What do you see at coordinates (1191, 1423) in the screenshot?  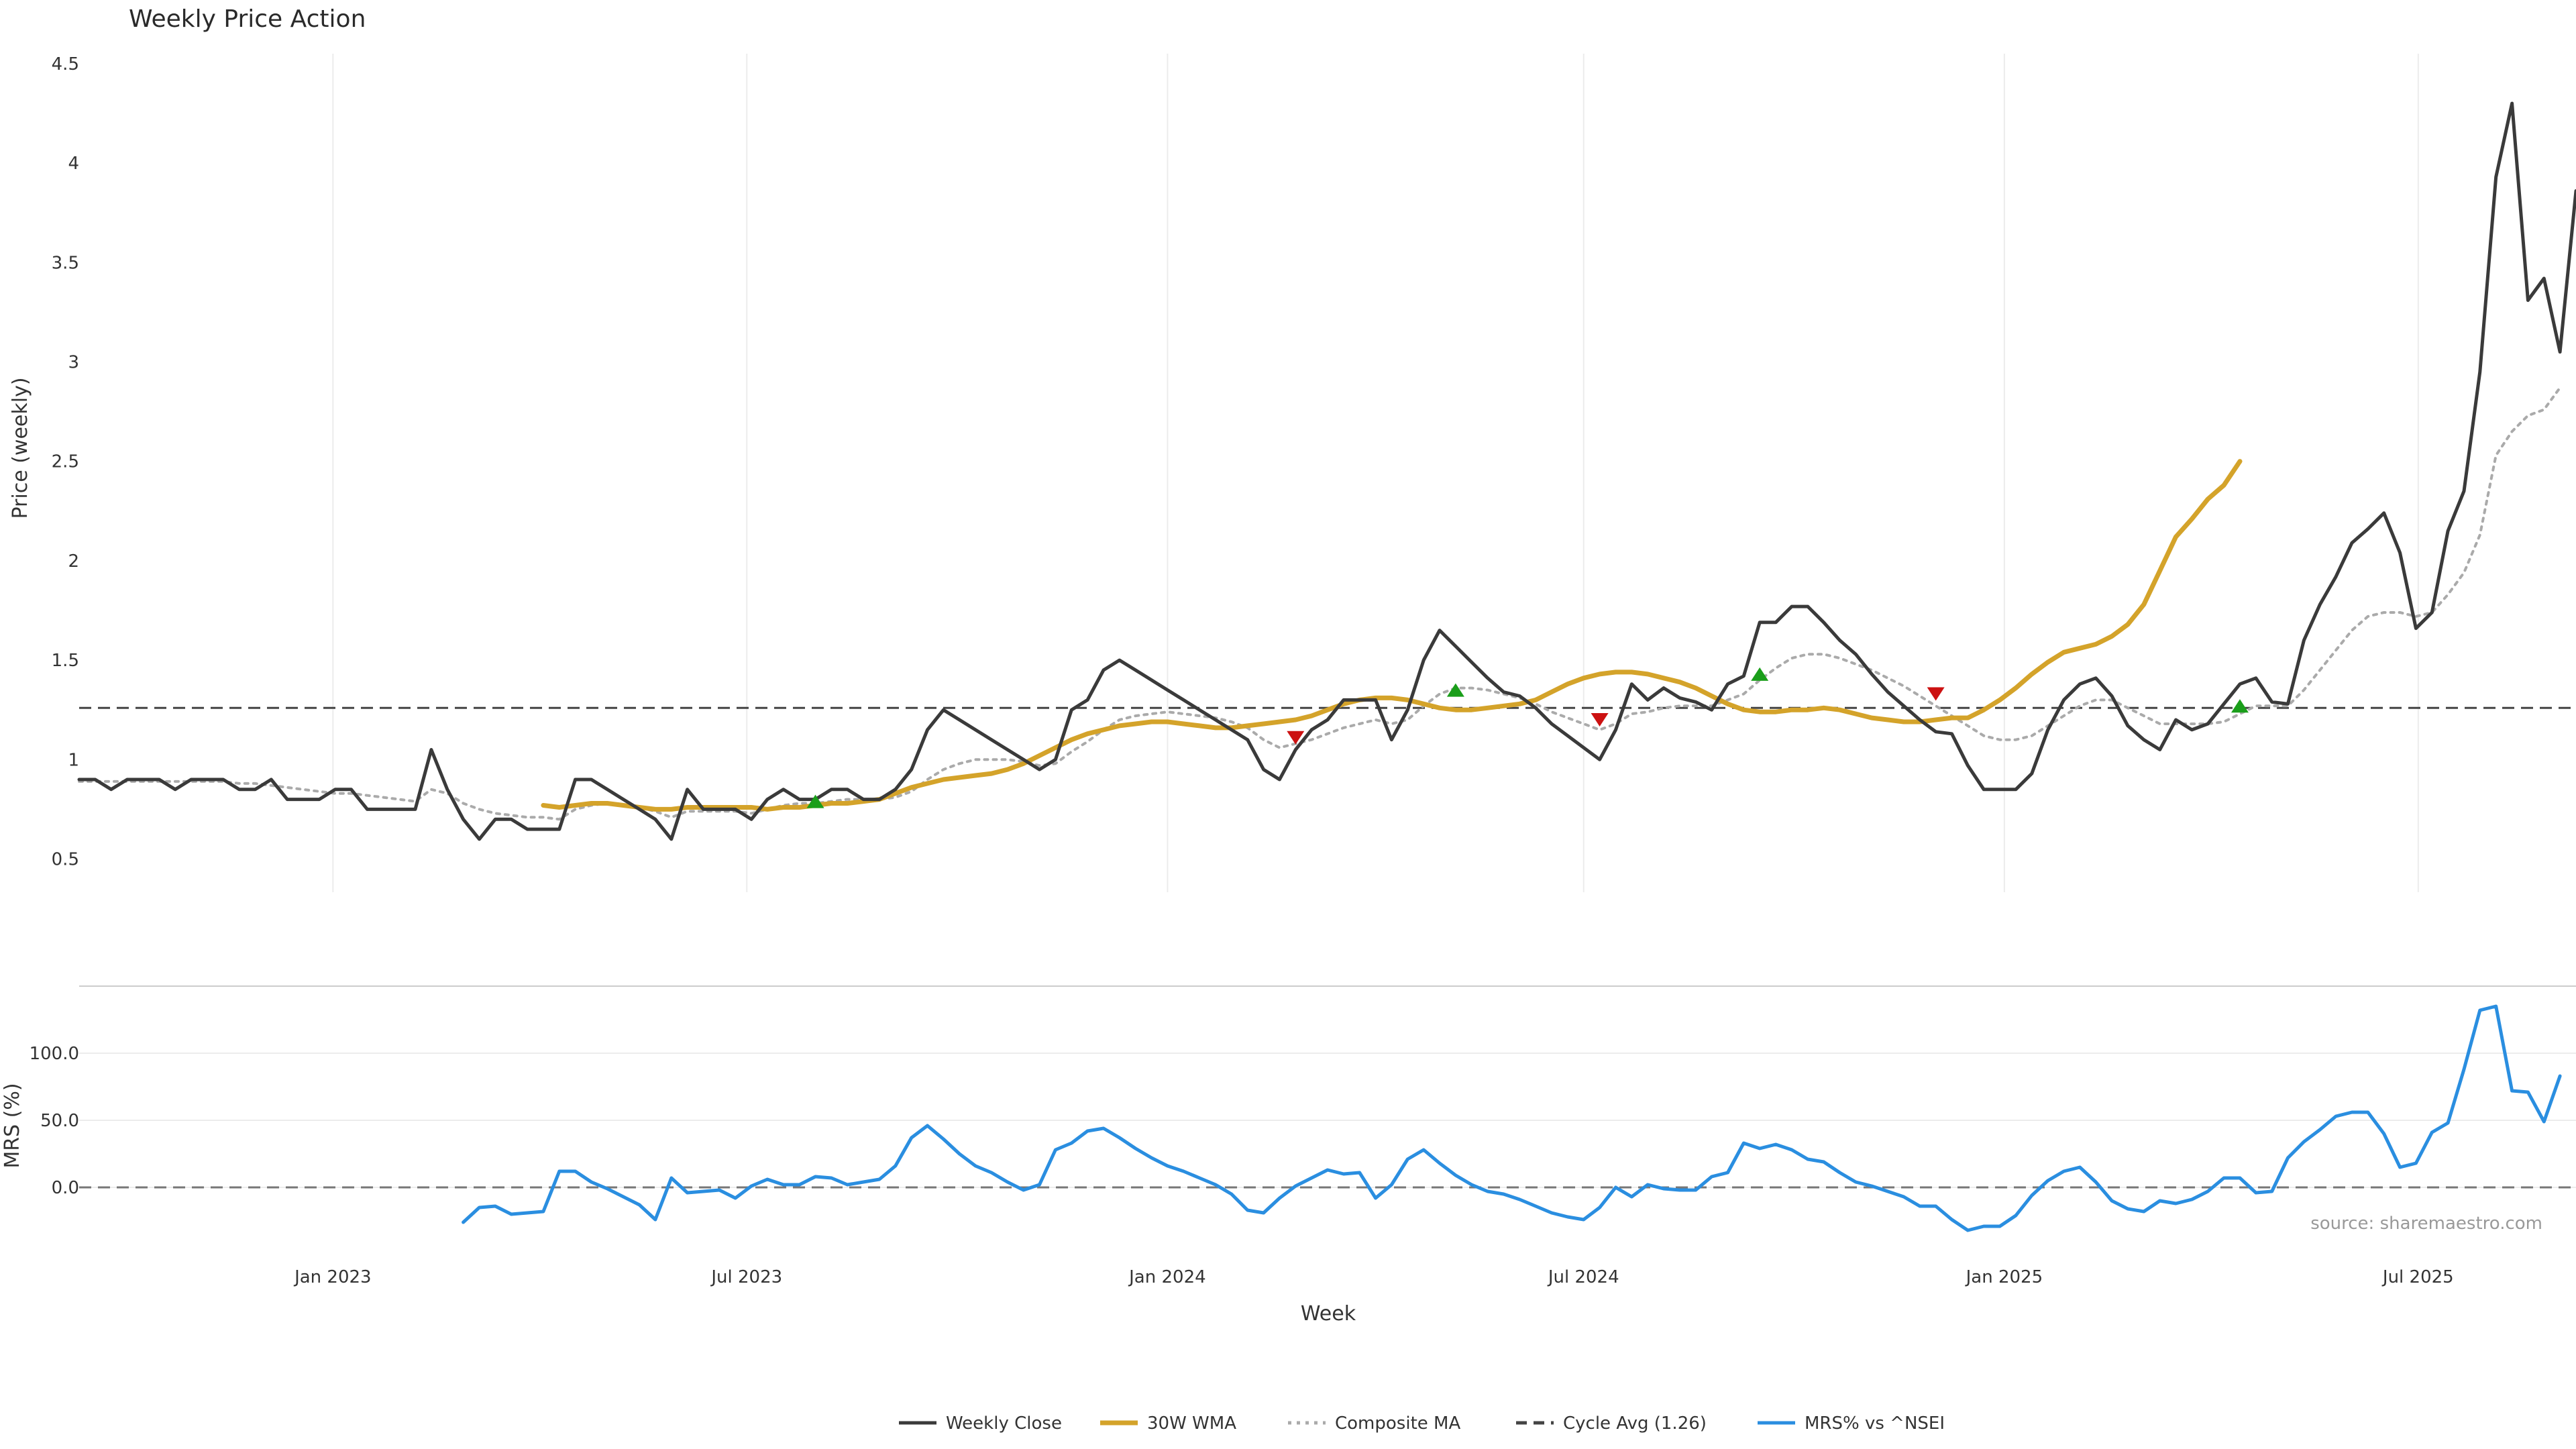 I see `legend-label: 30W WMA` at bounding box center [1191, 1423].